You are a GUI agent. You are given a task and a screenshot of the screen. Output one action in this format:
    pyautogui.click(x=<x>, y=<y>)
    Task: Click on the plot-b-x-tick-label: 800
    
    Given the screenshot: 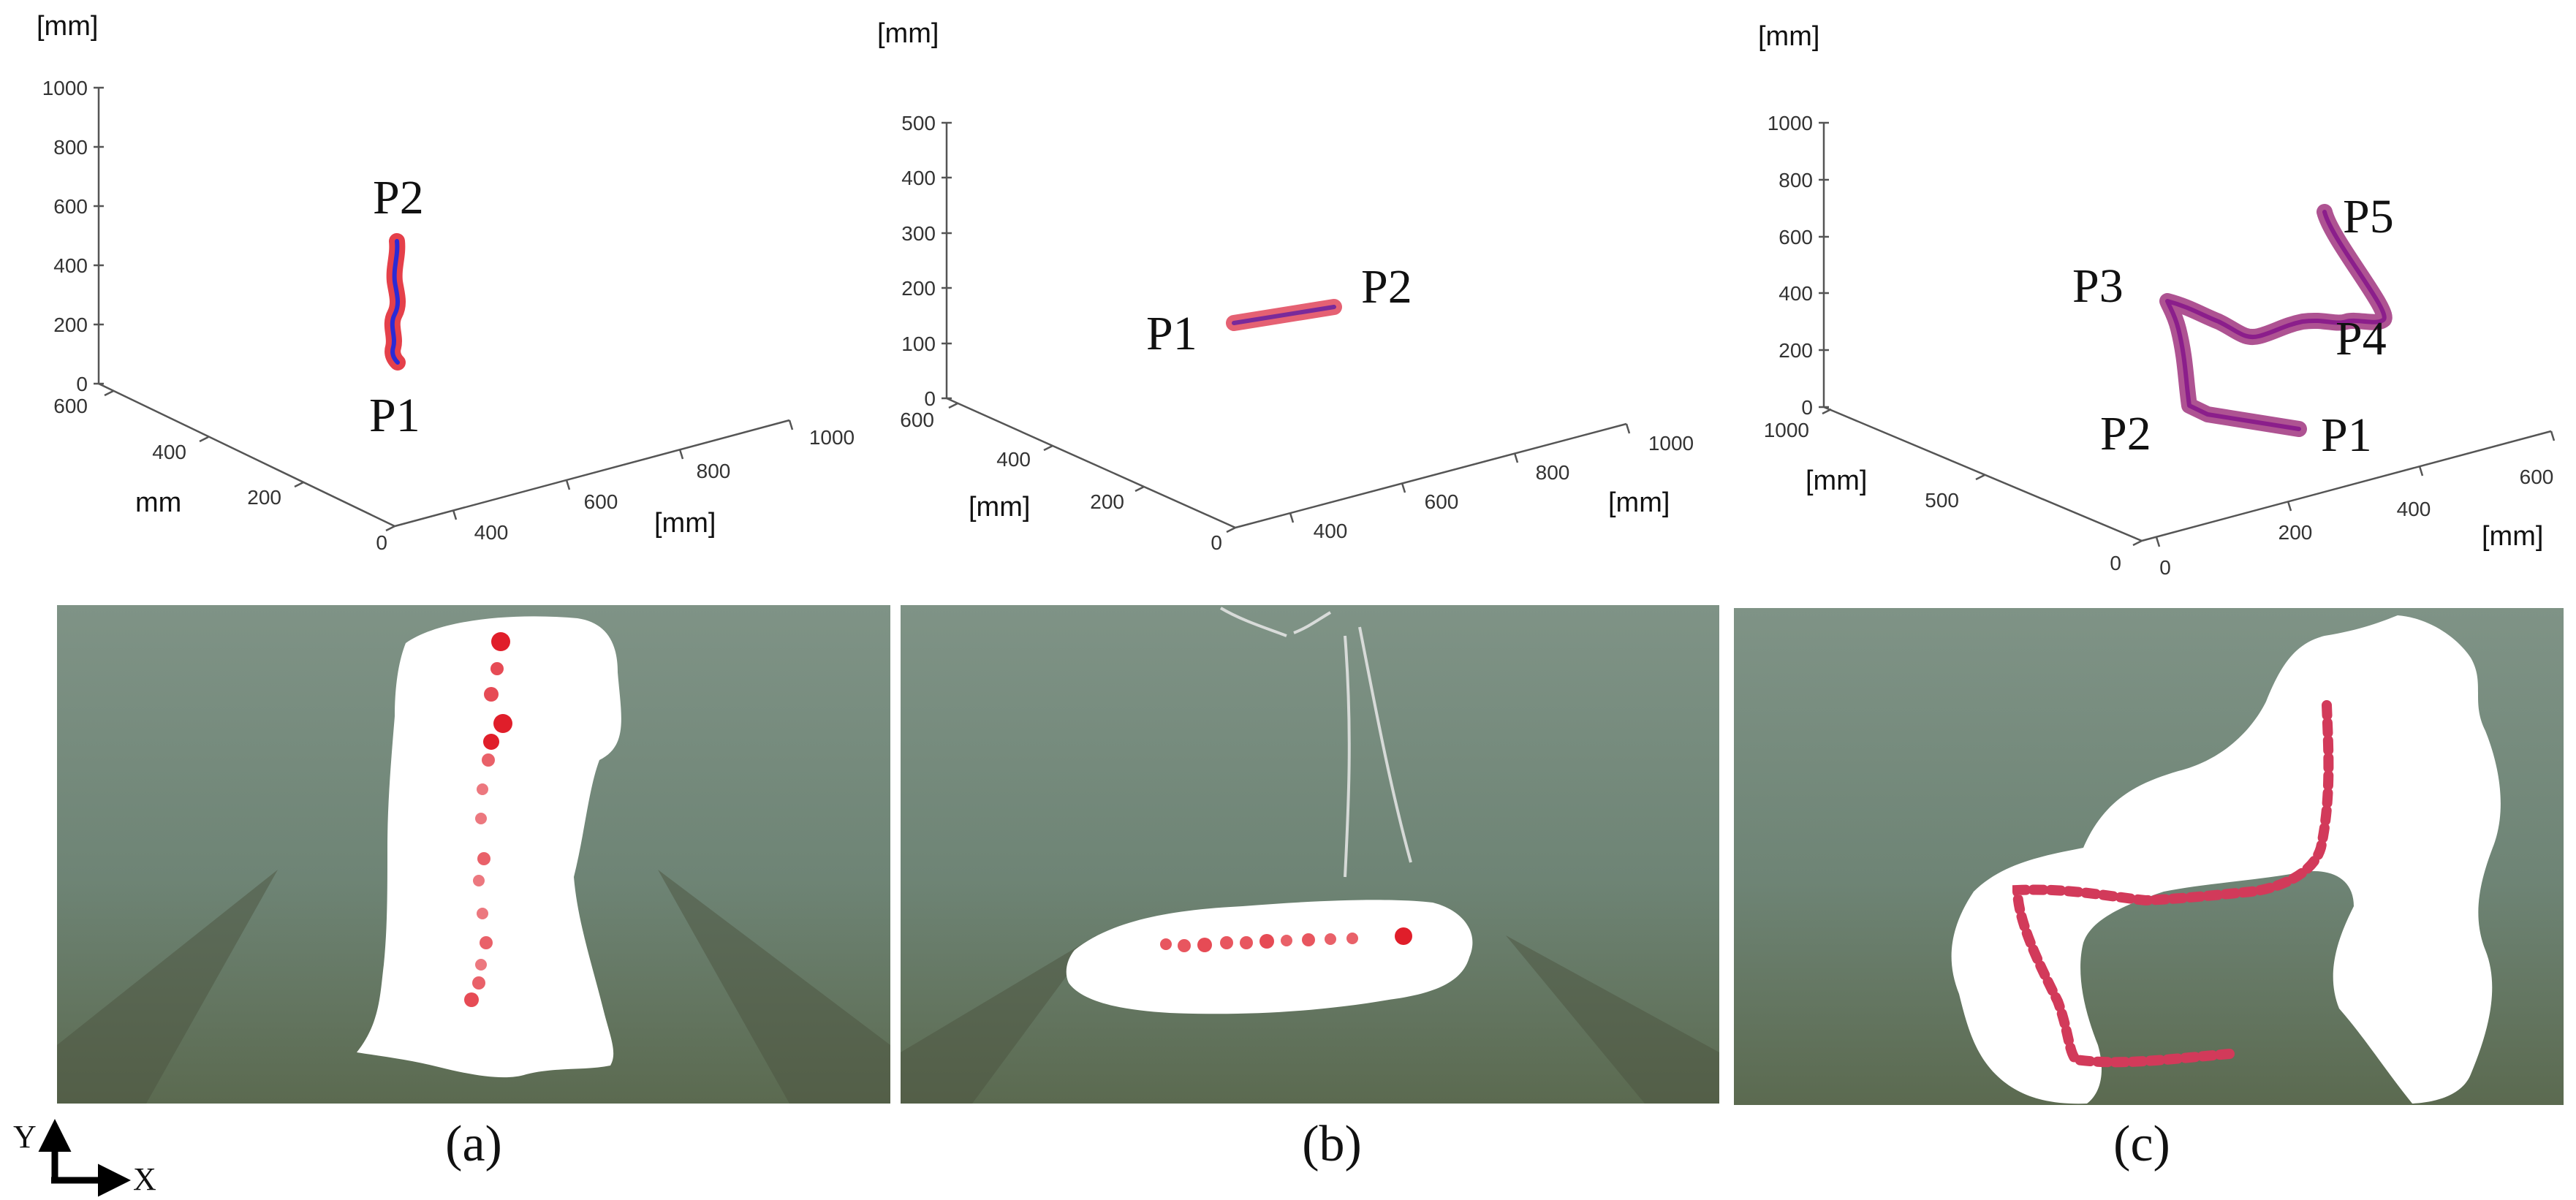 What is the action you would take?
    pyautogui.click(x=1553, y=472)
    